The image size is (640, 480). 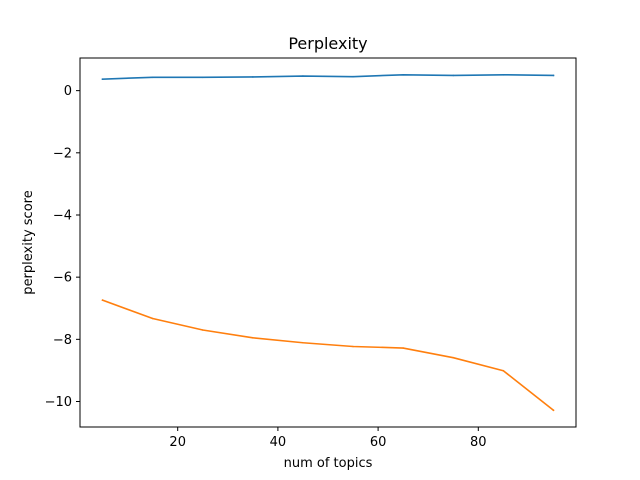 I want to click on series-1-line, so click(x=328, y=76).